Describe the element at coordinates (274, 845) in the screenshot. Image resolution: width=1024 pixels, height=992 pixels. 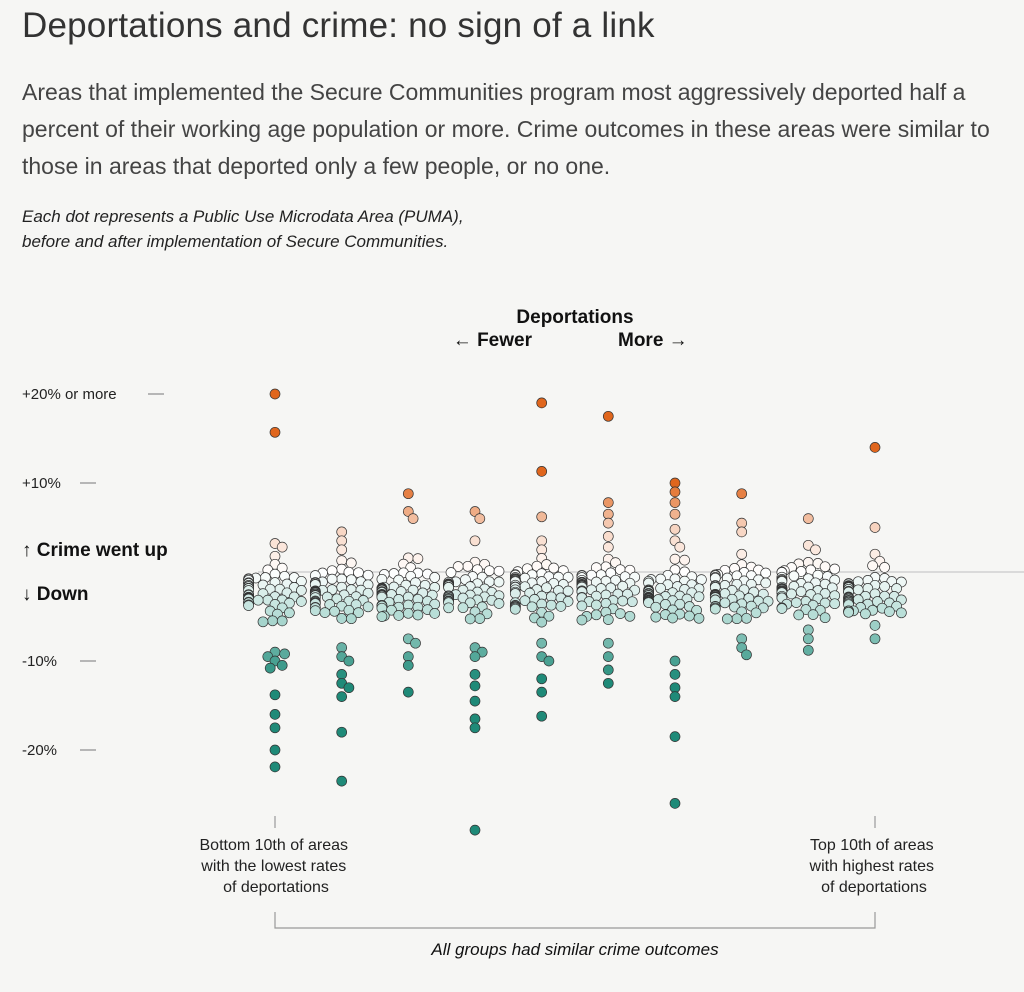
I see `left-end-label-line-1: Bottom 10th of areas` at that location.